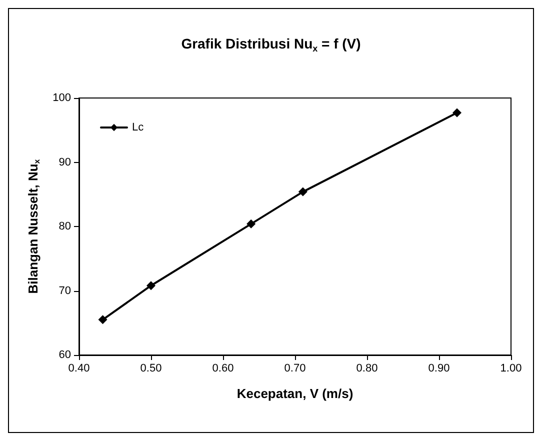  What do you see at coordinates (64, 355) in the screenshot?
I see `y-tick-label: 60` at bounding box center [64, 355].